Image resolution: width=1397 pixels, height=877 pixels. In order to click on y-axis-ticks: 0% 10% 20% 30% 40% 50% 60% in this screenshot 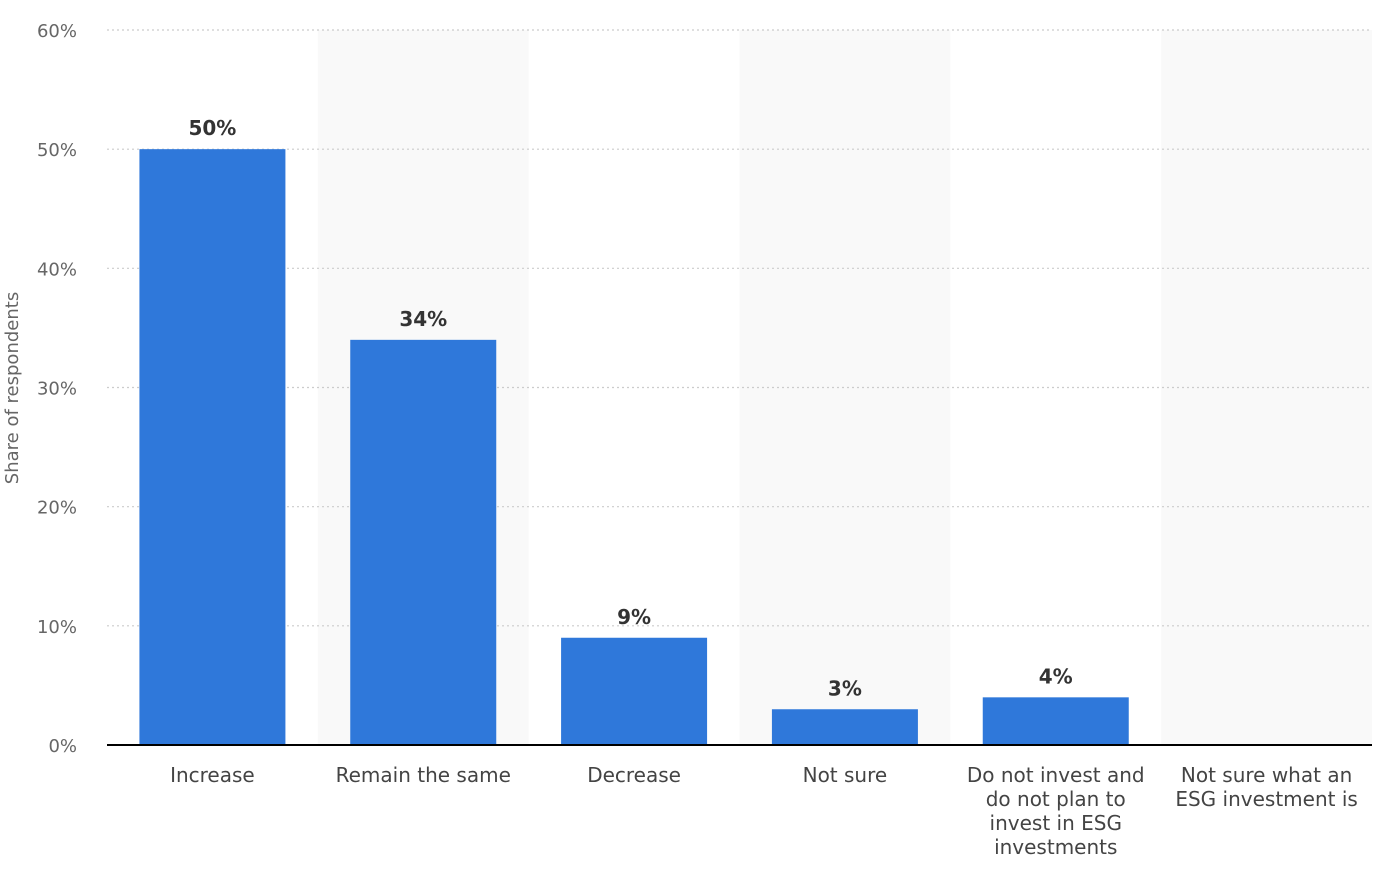, I will do `click(57, 389)`.